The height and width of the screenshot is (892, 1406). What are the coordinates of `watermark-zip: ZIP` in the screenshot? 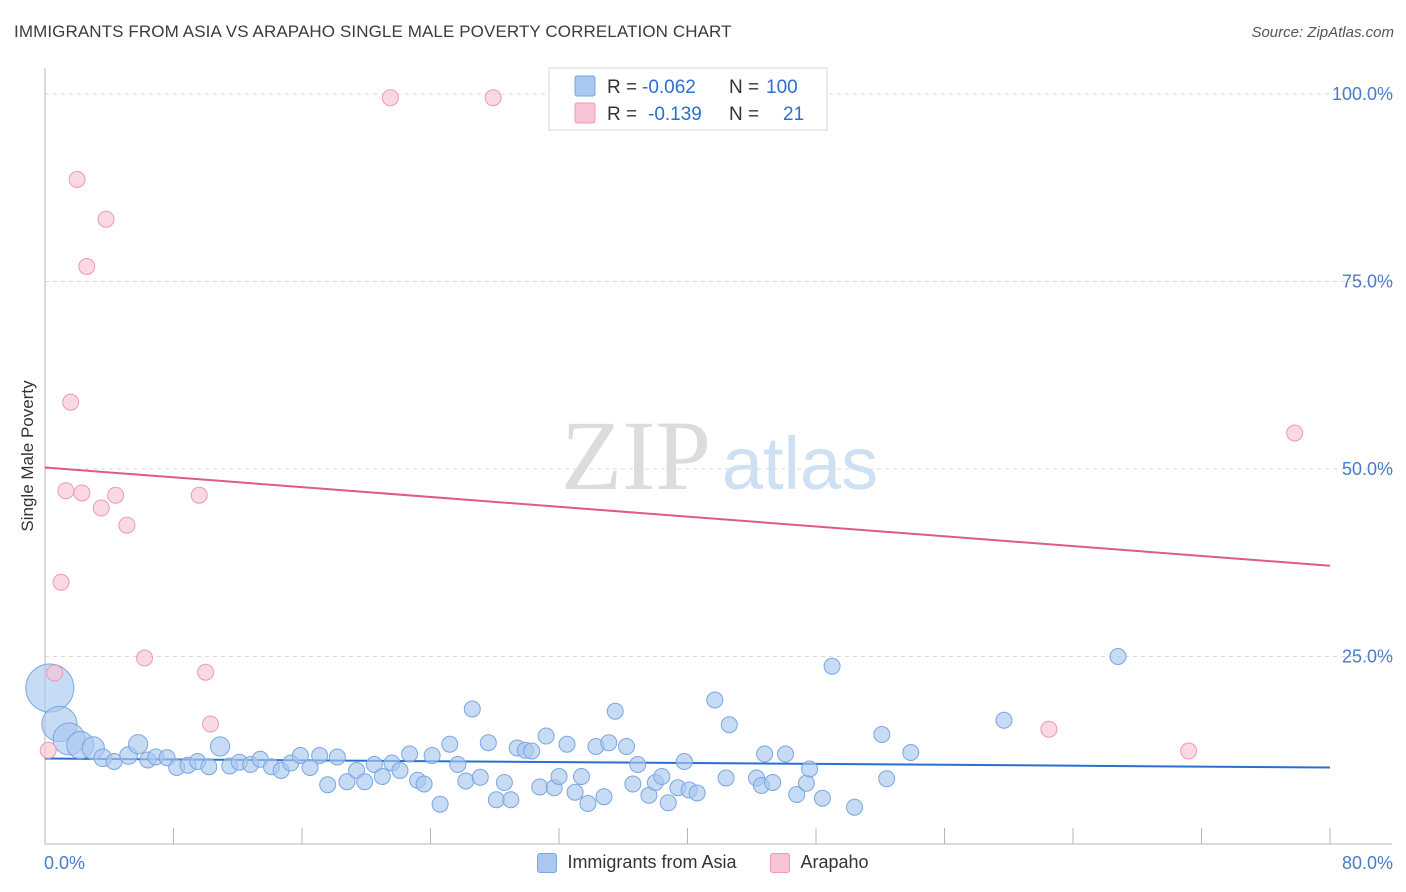 It's located at (636, 455).